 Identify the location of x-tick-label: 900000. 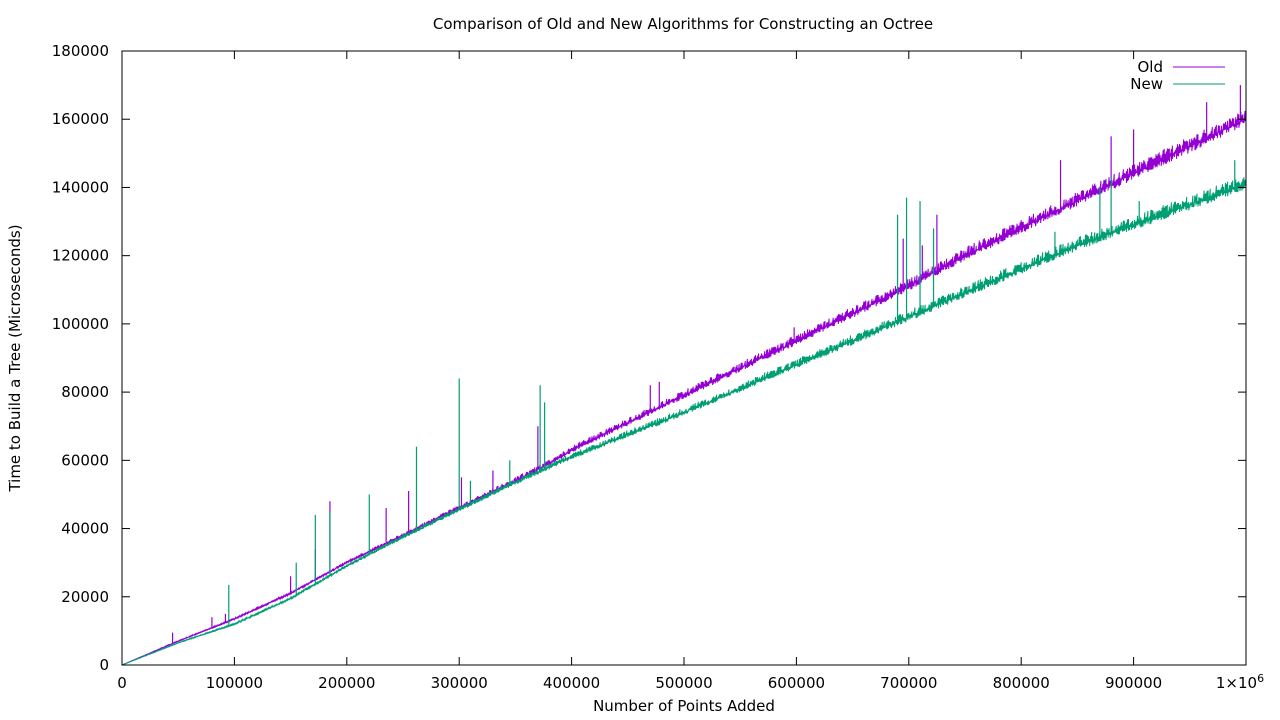
(1133, 683).